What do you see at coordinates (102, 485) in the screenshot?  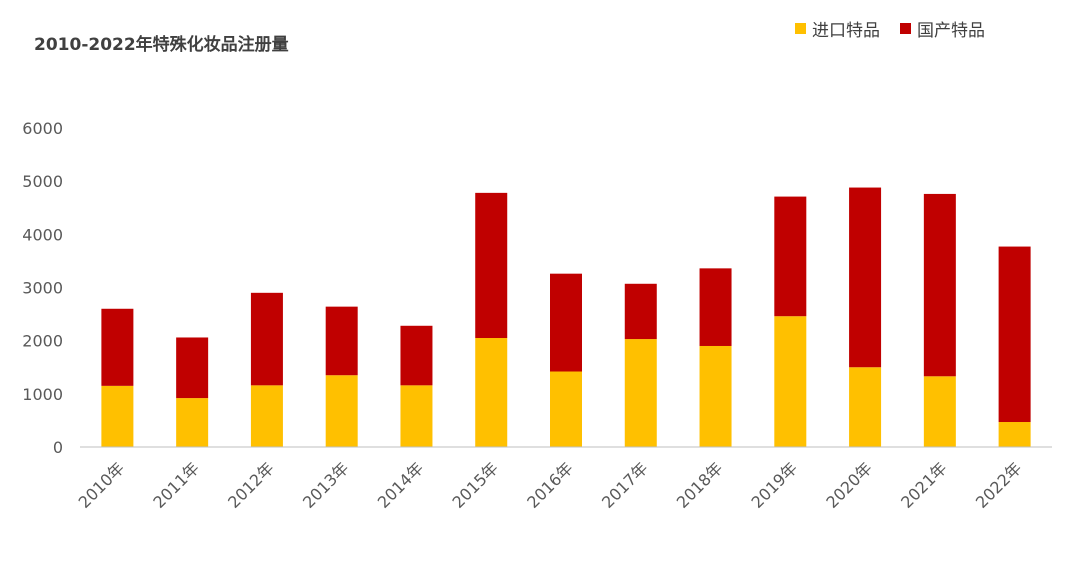 I see `x-tick-label: 2010年` at bounding box center [102, 485].